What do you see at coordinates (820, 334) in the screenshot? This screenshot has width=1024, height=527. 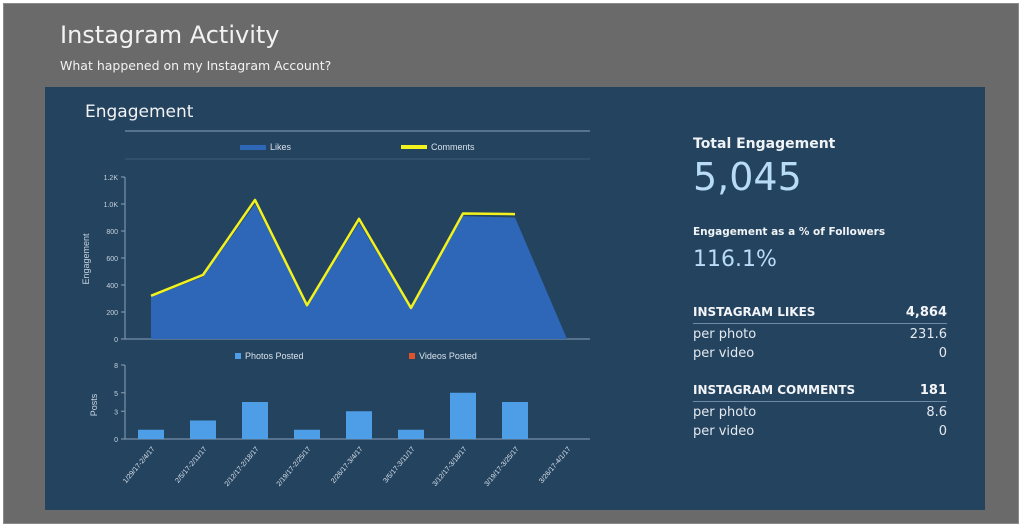 I see `likes-per-photo-row: per photo 231.6` at bounding box center [820, 334].